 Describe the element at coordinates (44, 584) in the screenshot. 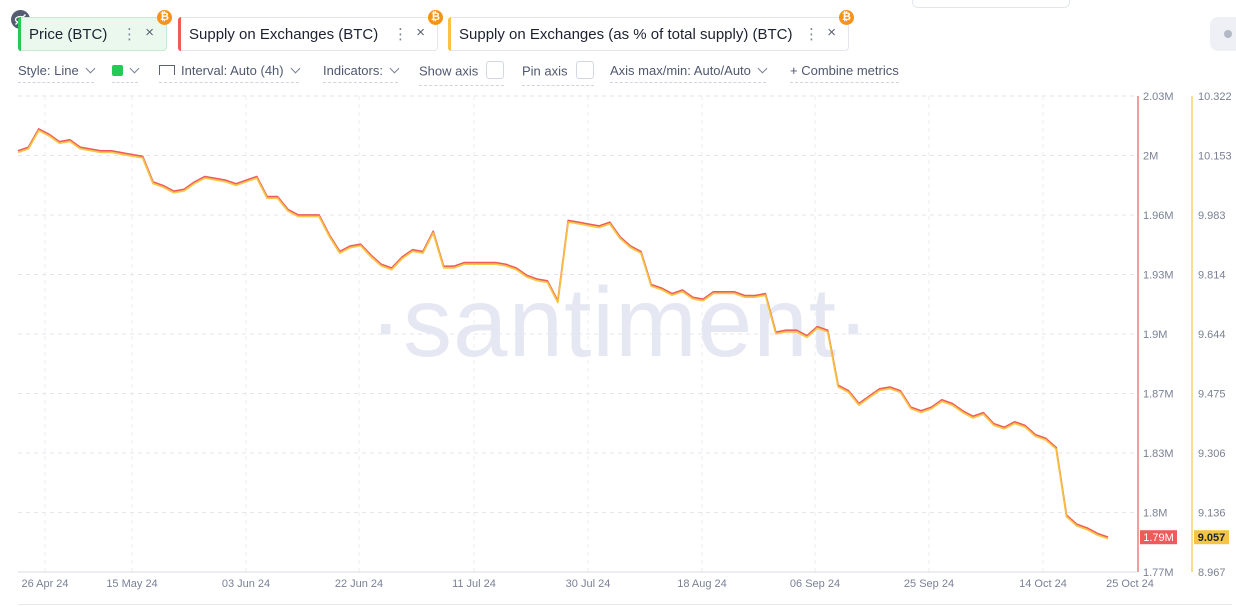

I see `x-tick-label: 26 Apr 24` at that location.